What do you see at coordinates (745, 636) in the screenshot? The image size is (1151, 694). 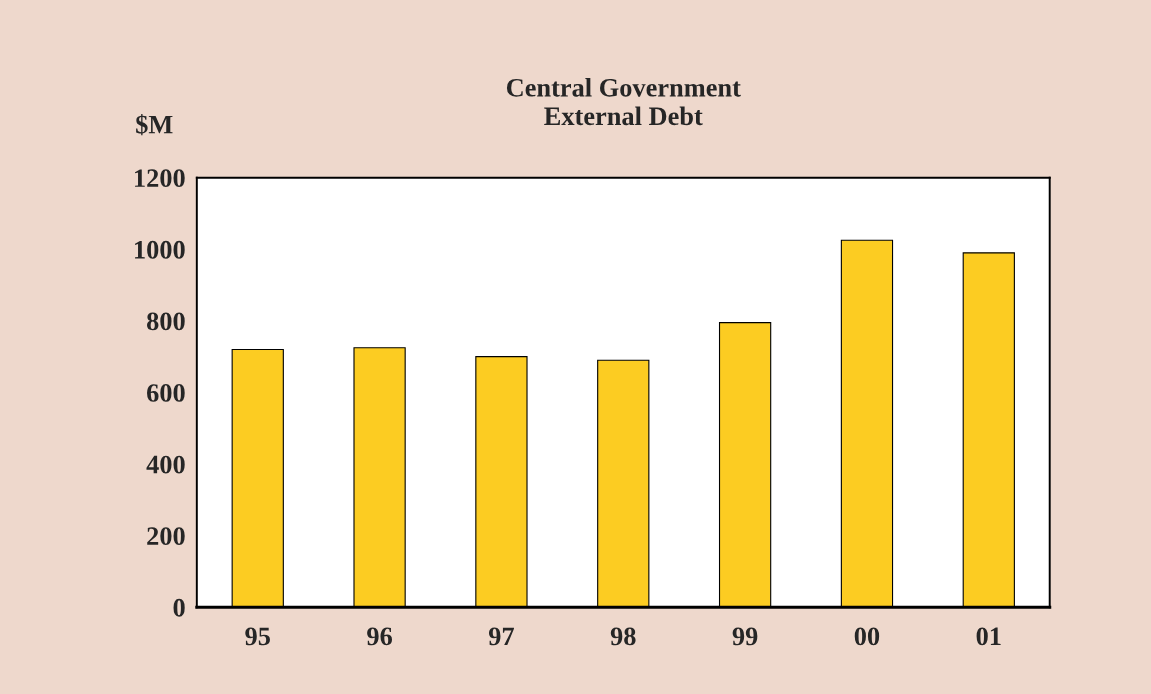 I see `x-tick-label: 99` at bounding box center [745, 636].